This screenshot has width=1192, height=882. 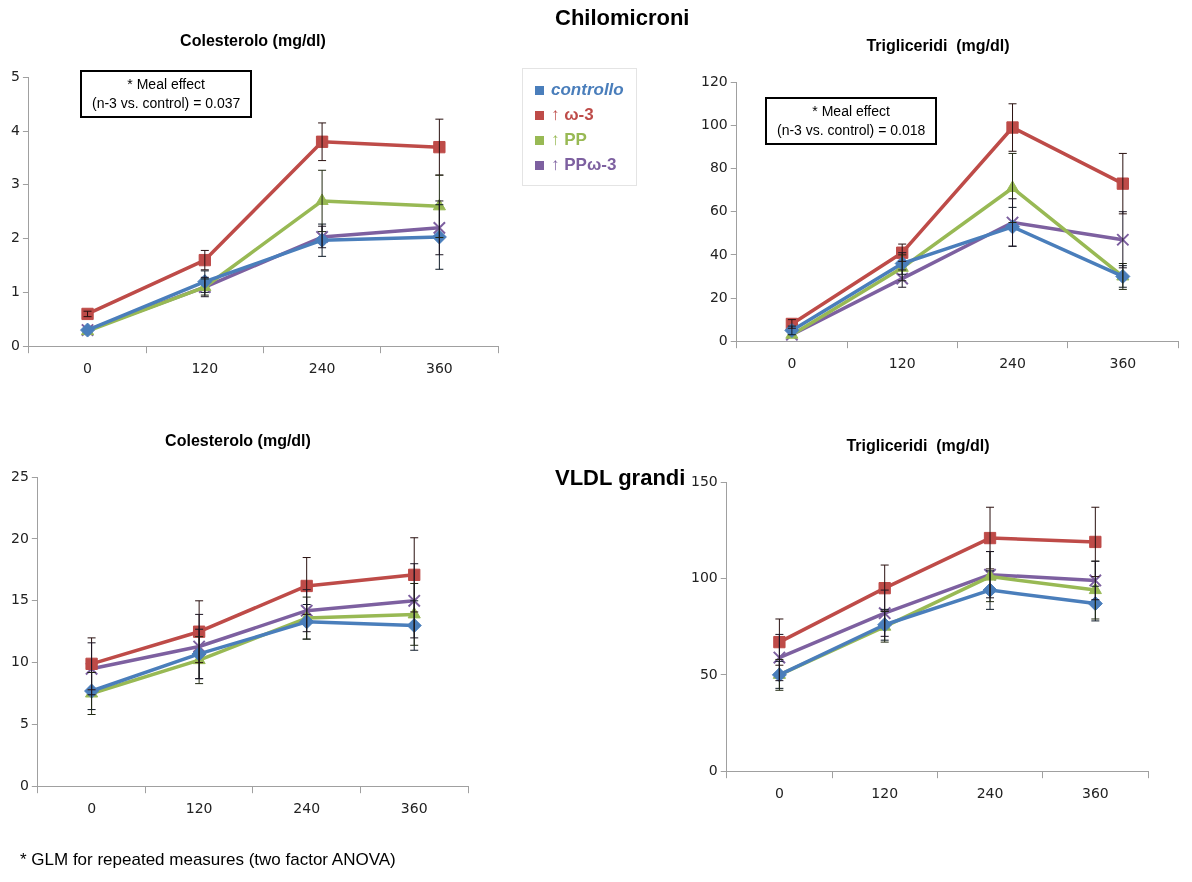 What do you see at coordinates (15, 129) in the screenshot?
I see `y-tick-label: 4` at bounding box center [15, 129].